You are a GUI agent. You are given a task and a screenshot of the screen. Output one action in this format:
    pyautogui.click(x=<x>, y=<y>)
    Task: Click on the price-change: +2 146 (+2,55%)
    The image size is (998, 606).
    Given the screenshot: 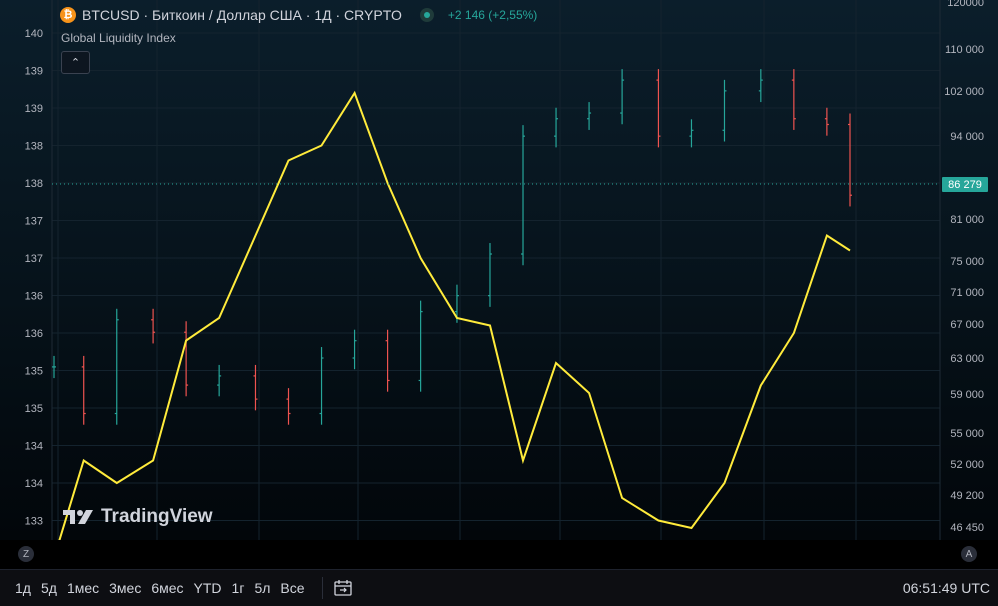 What is the action you would take?
    pyautogui.click(x=492, y=15)
    